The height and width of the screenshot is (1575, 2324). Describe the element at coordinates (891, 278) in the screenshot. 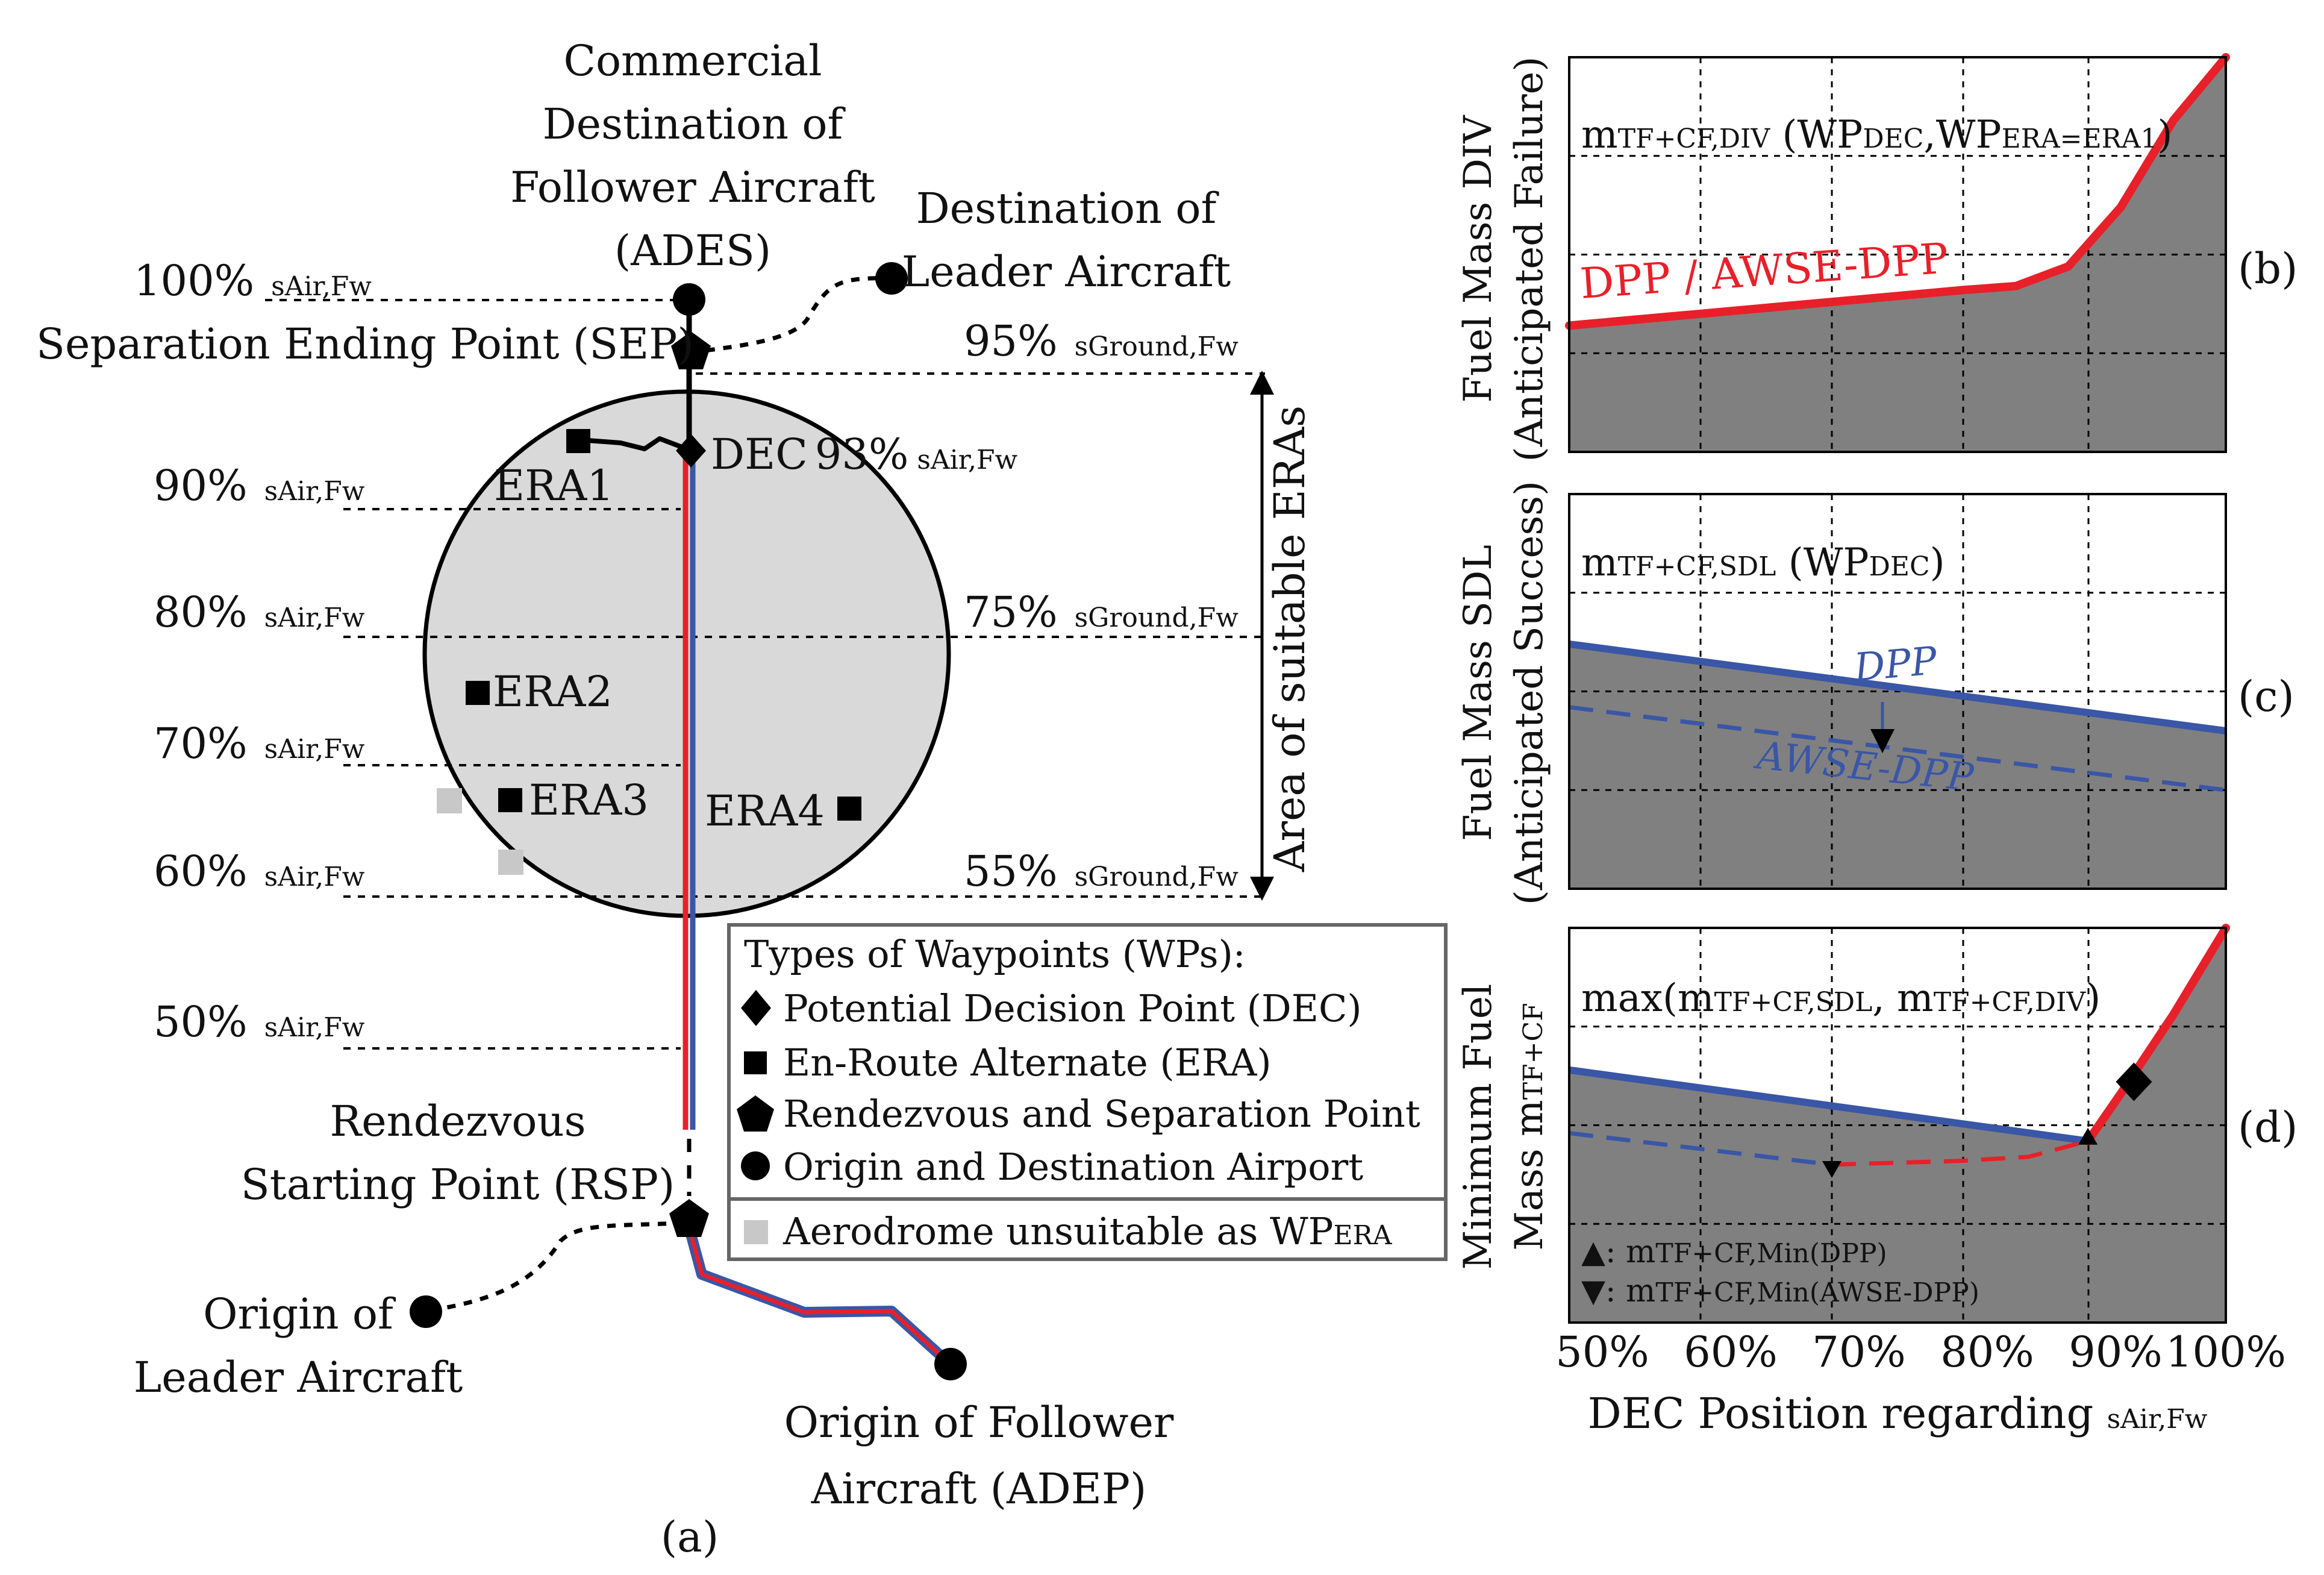

I see `leader-destination-airport` at that location.